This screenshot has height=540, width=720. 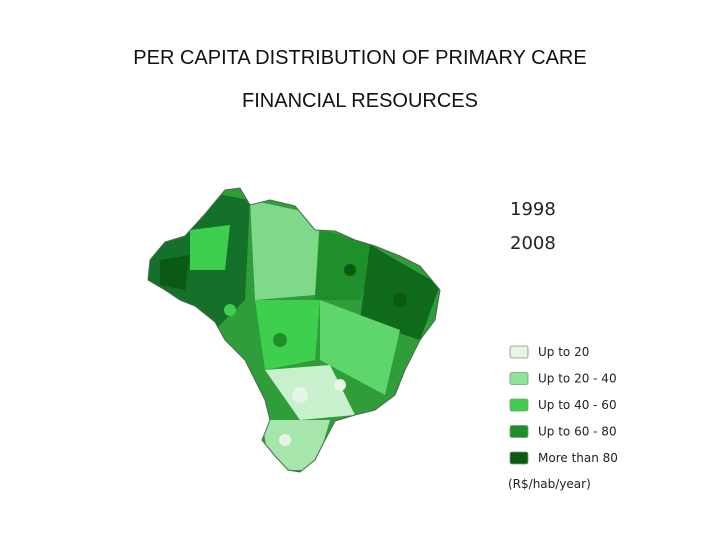 What do you see at coordinates (360, 101) in the screenshot?
I see `title-line: FINANCIAL RESOURCES` at bounding box center [360, 101].